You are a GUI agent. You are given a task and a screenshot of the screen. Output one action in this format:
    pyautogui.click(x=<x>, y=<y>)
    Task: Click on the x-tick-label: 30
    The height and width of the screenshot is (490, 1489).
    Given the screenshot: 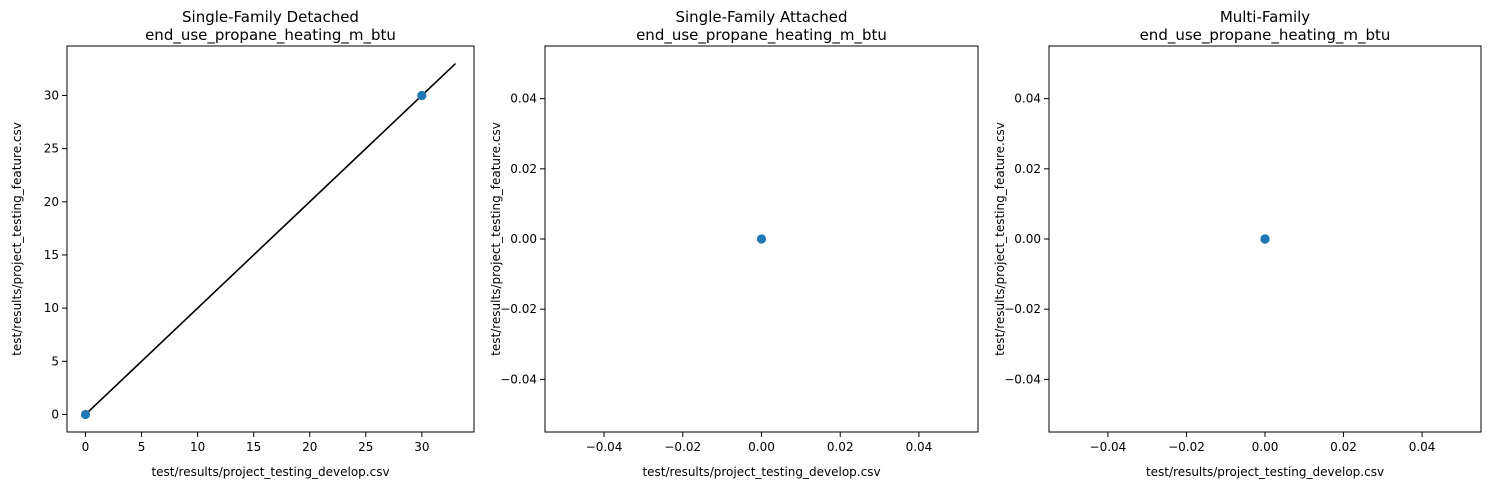 What is the action you would take?
    pyautogui.click(x=421, y=447)
    